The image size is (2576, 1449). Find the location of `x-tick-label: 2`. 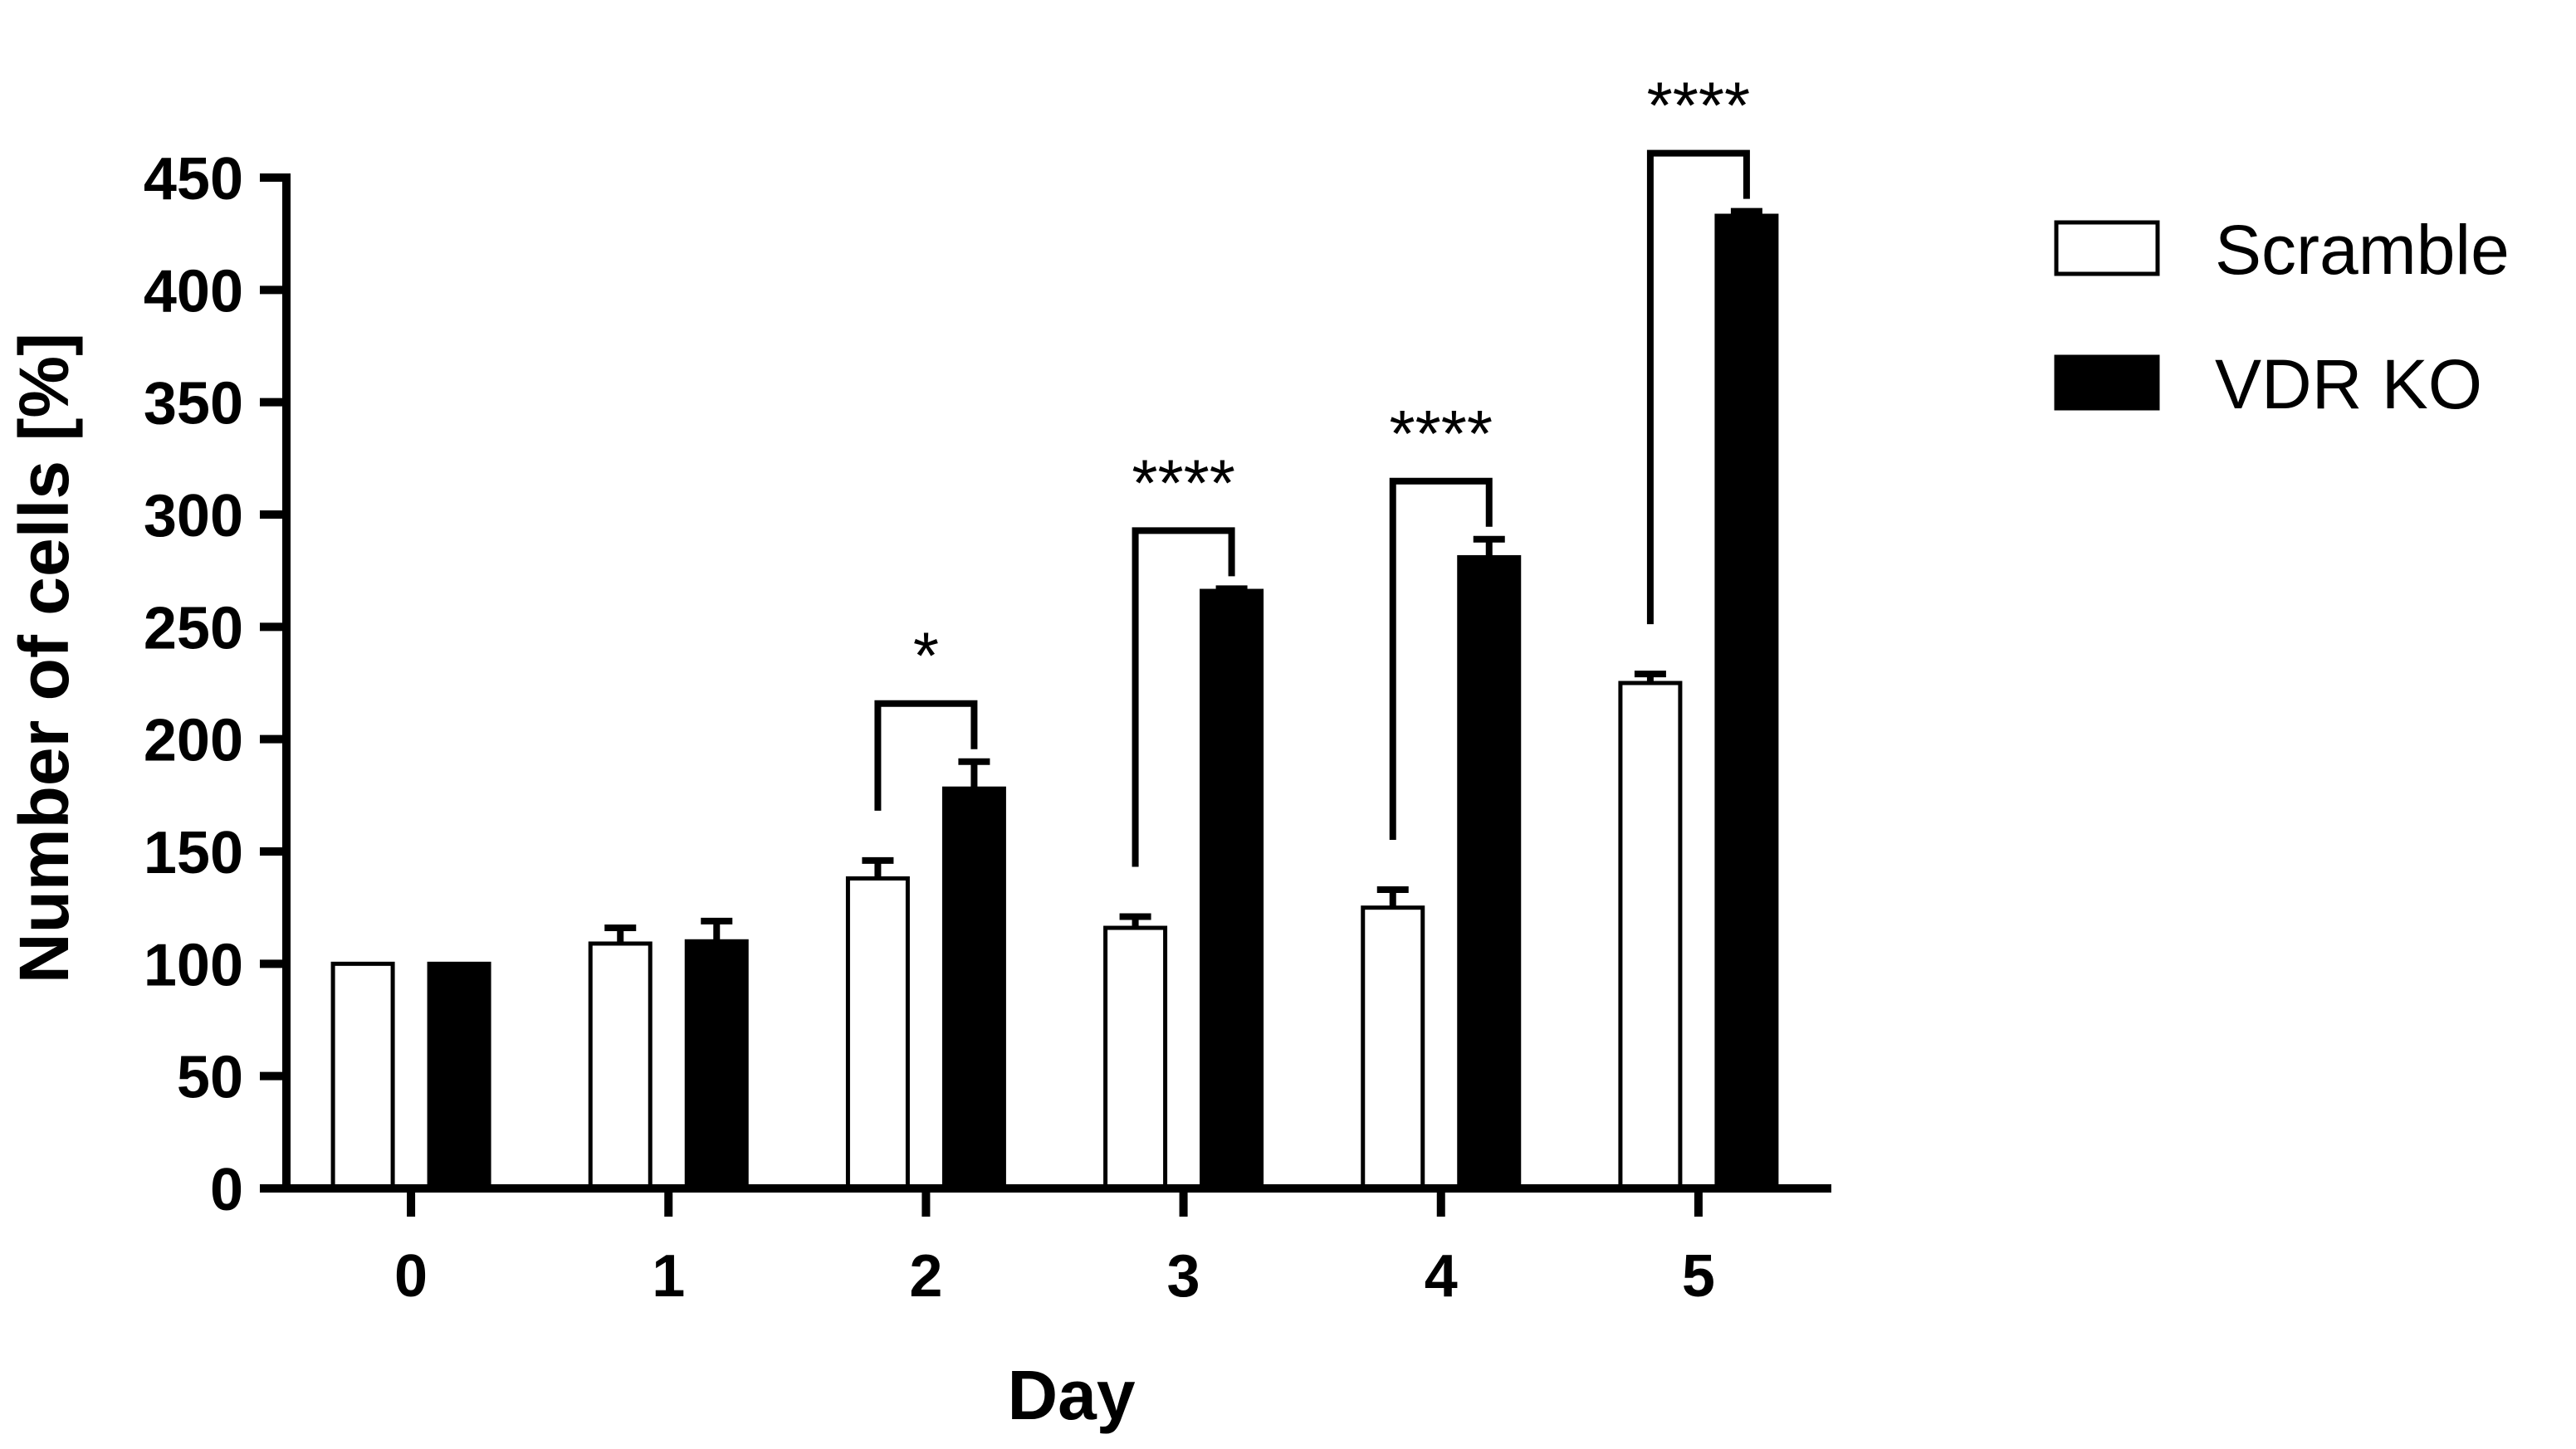

x-tick-label: 2 is located at coordinates (925, 1276).